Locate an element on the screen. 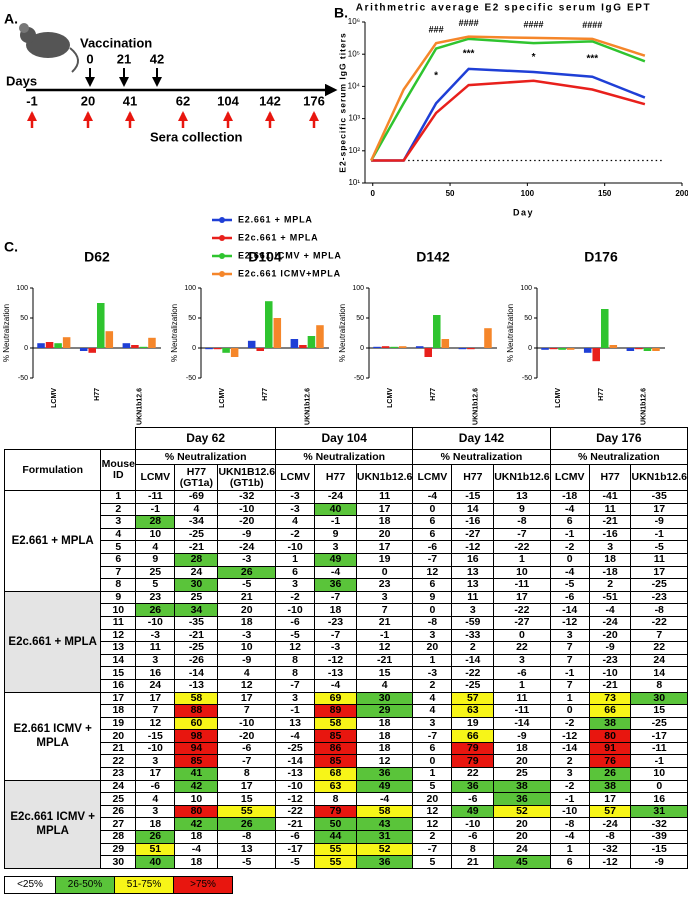 This screenshot has height=900, width=688. value-cell: 9 is located at coordinates (155, 559).